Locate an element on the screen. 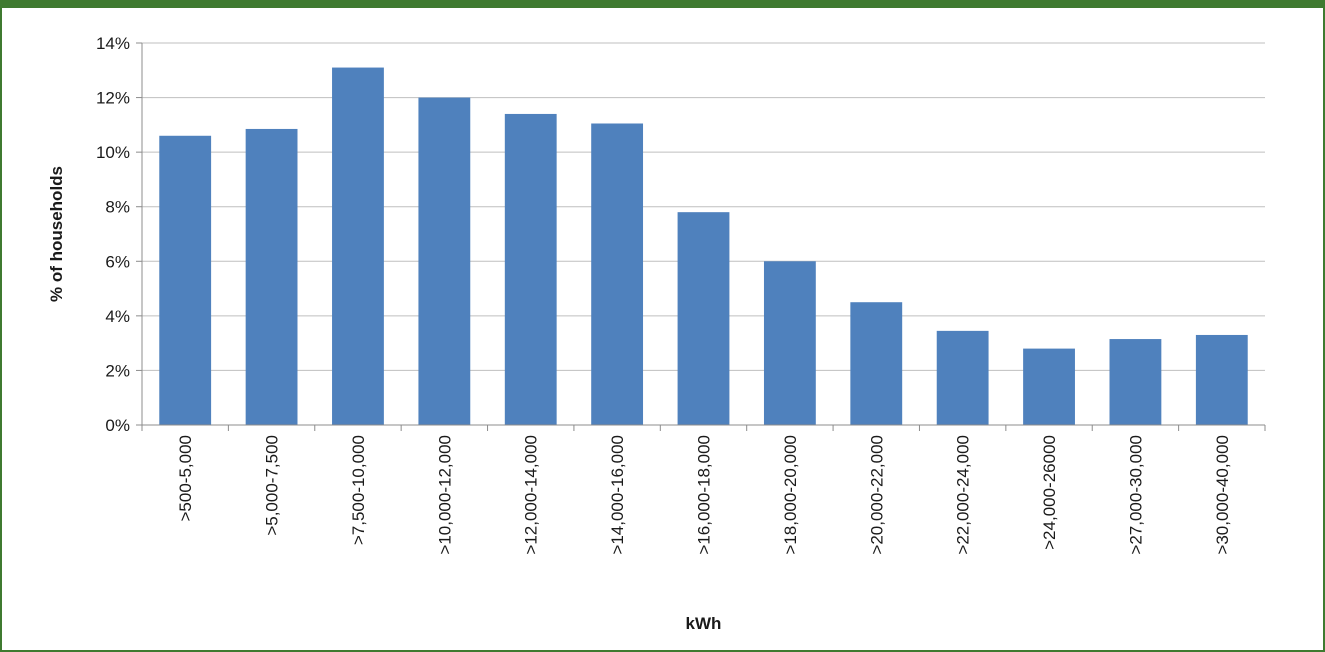 This screenshot has height=652, width=1325. x-tick-label: >5,000-7,500 is located at coordinates (272, 485).